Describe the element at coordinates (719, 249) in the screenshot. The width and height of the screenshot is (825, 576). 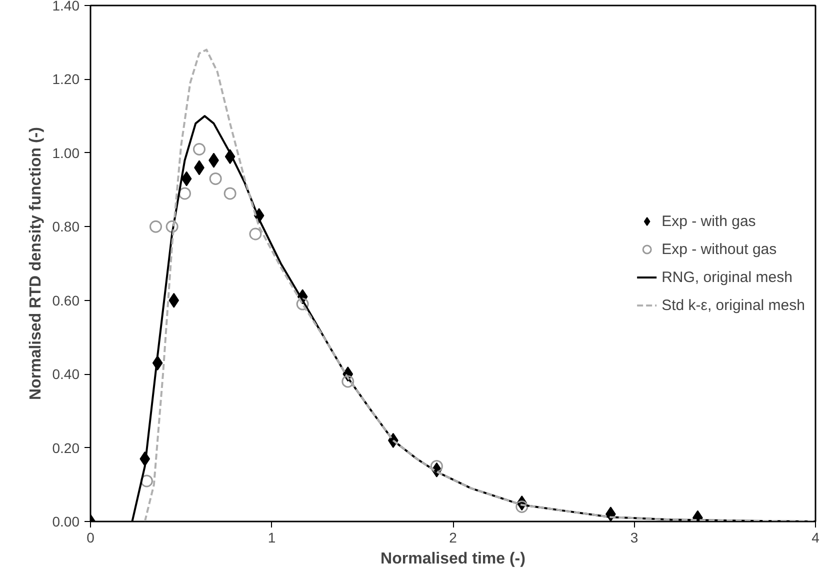
I see `legend-label: Exp - without gas` at that location.